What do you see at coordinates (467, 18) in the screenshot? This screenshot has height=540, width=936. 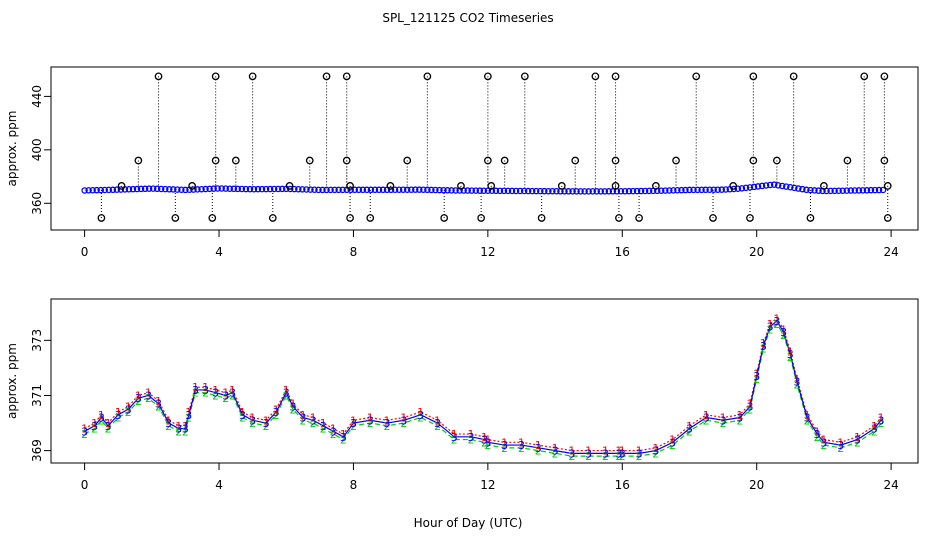 I see `figure-title: SPL_121125 CO2 Timeseries` at bounding box center [467, 18].